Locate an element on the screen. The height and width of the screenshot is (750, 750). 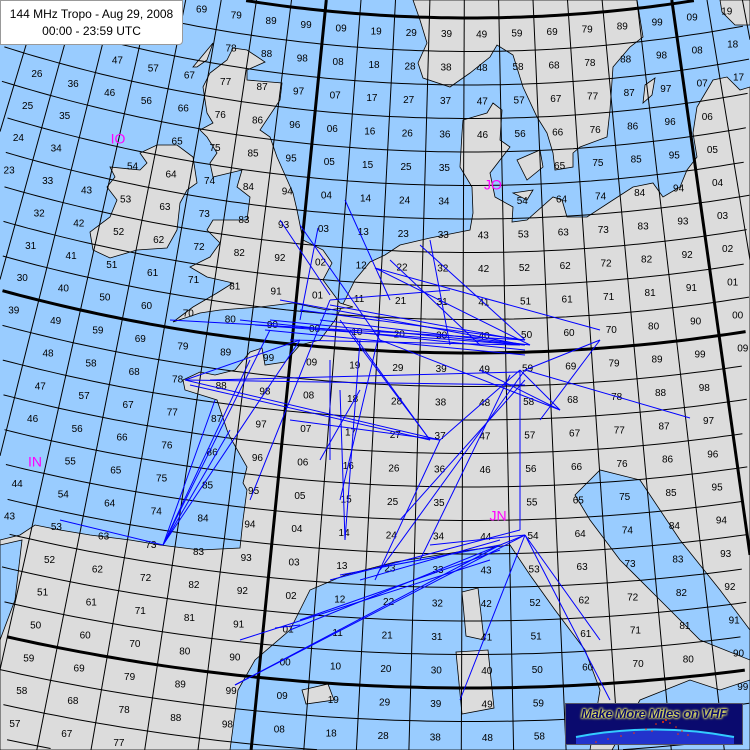
grid-square-label: 68 is located at coordinates (573, 400).